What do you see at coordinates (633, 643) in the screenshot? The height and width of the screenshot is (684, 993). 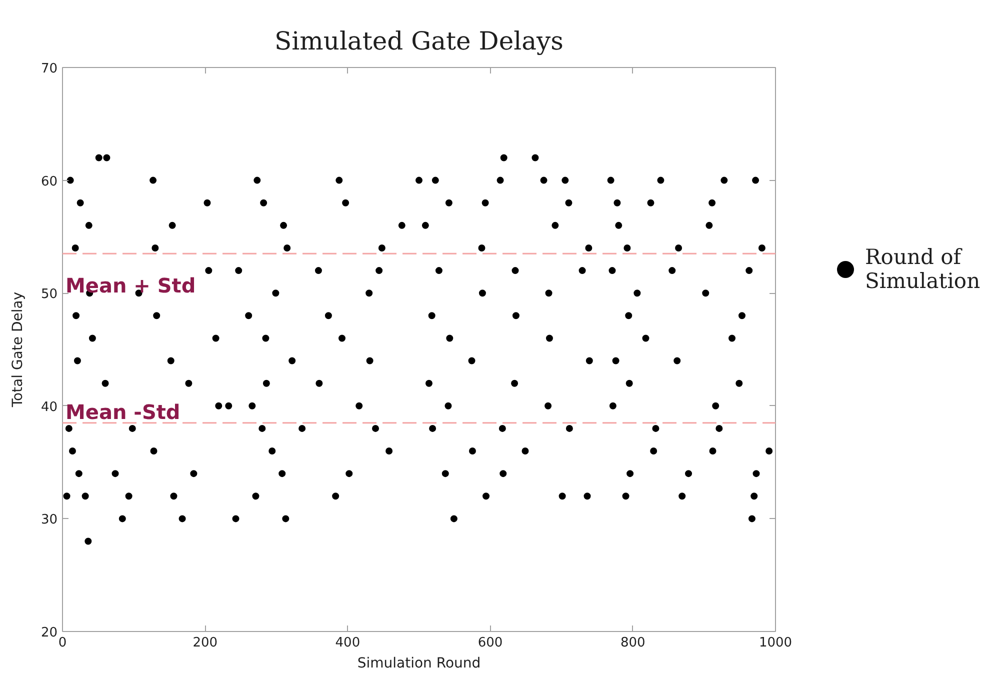 I see `x-tick-label: 800` at bounding box center [633, 643].